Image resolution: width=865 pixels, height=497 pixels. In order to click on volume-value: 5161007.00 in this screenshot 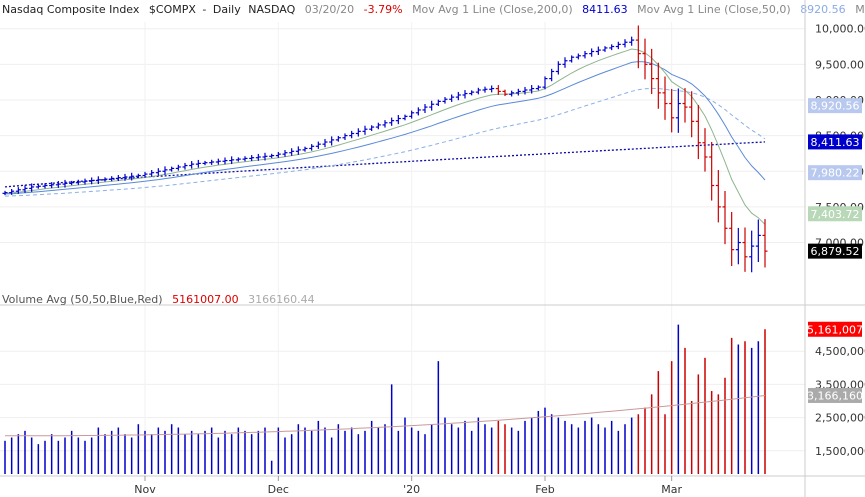, I will do `click(205, 299)`.